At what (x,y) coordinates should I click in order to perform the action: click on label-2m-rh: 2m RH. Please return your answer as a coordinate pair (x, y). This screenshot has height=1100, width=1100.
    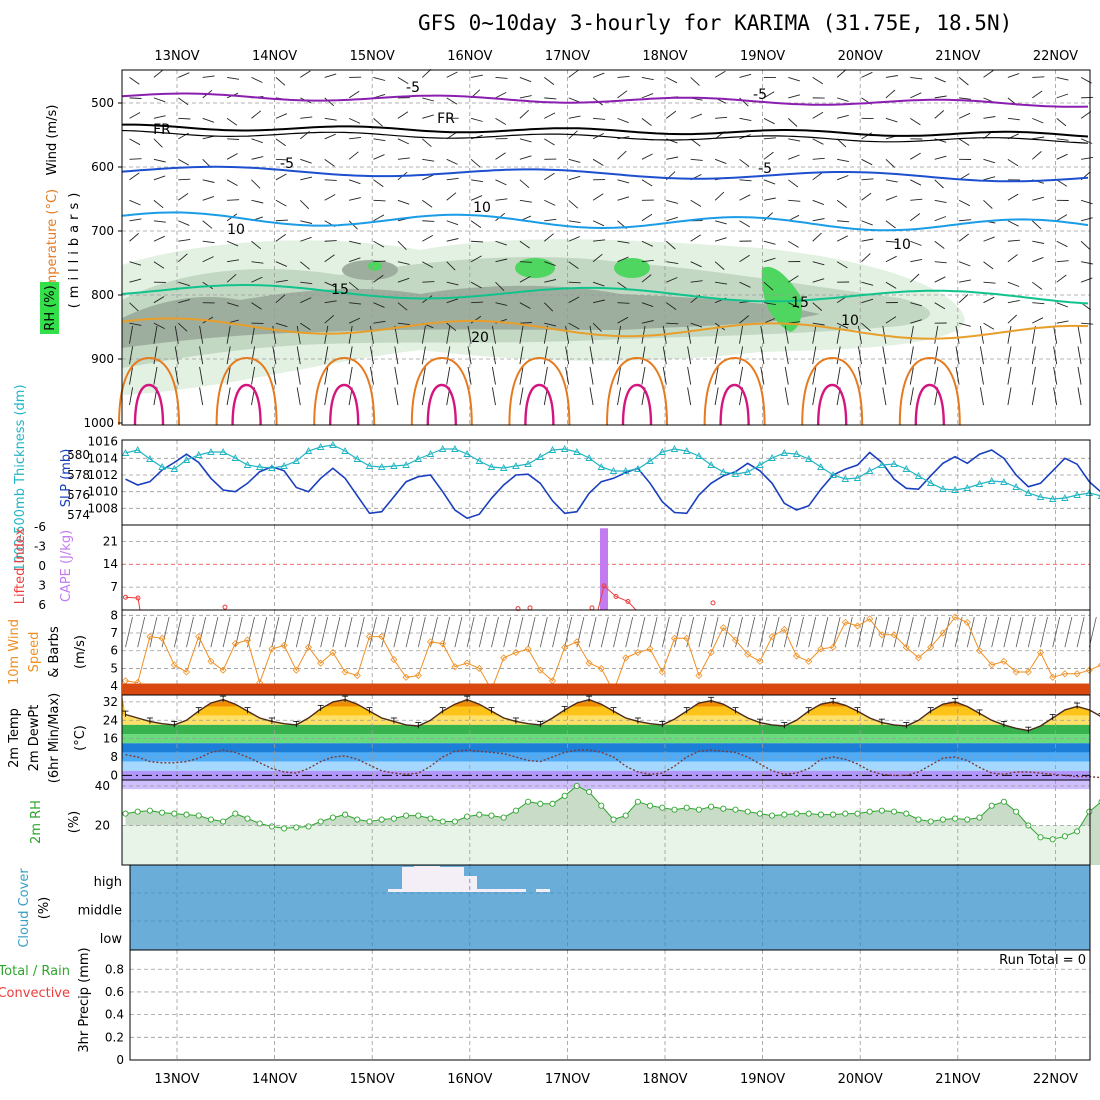
    Looking at the image, I should click on (36, 822).